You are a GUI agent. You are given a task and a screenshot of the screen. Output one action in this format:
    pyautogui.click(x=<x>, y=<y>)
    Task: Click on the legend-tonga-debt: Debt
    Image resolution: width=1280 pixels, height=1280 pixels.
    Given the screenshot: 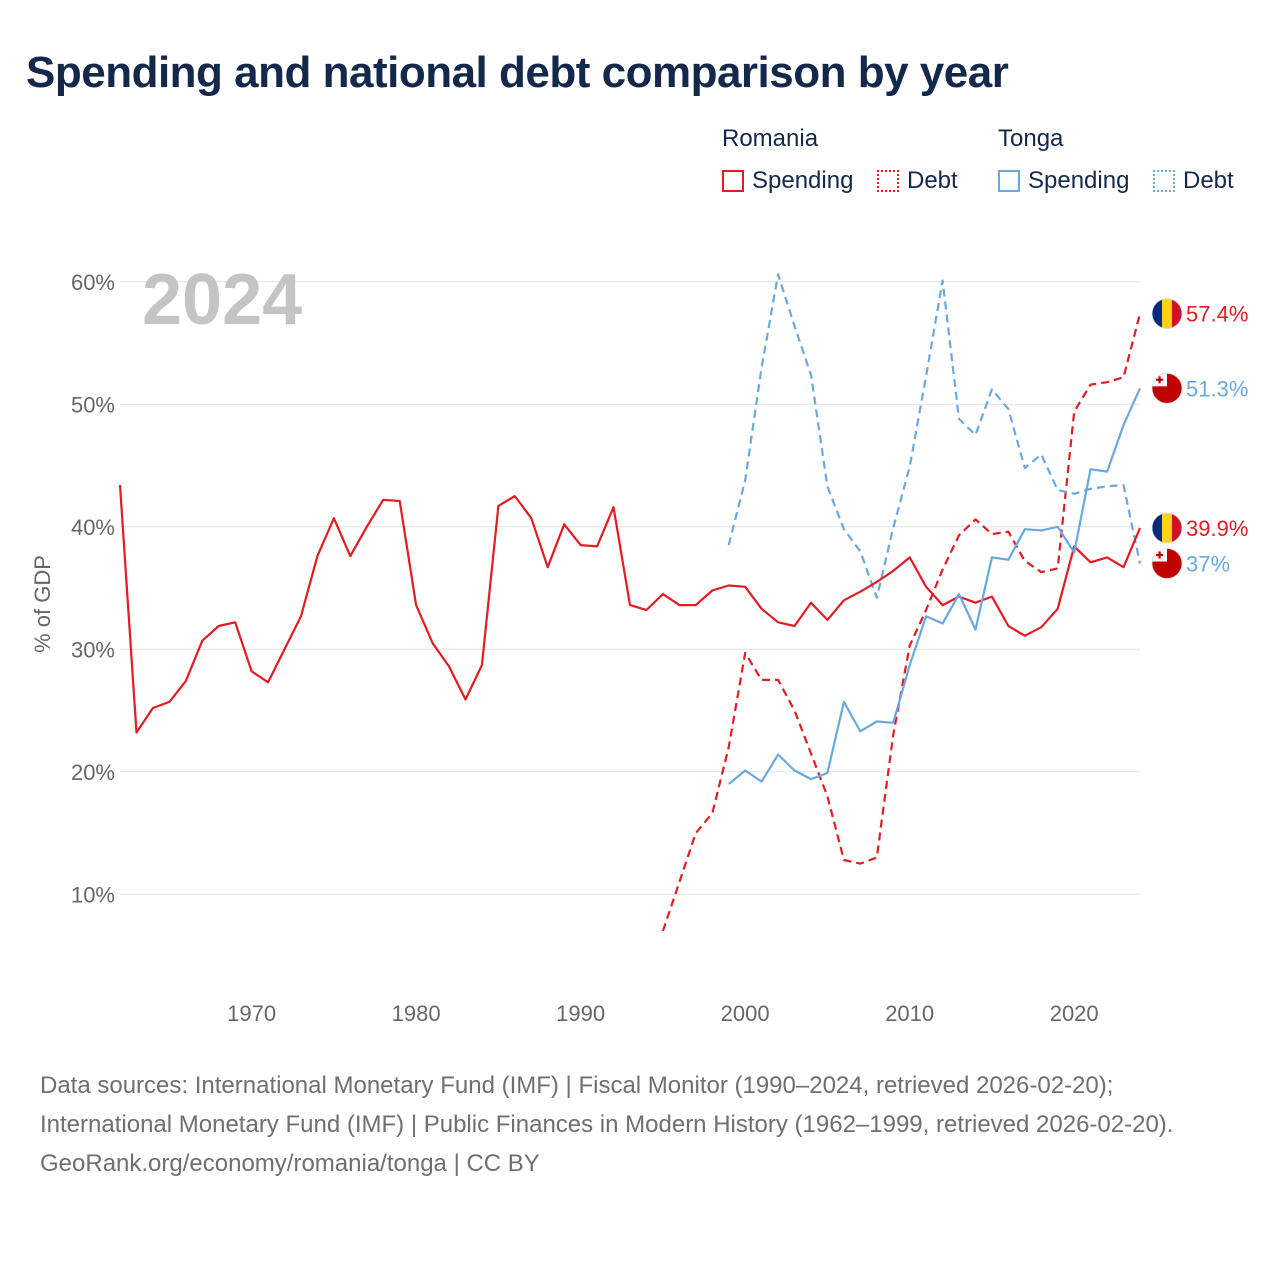 What is the action you would take?
    pyautogui.click(x=1193, y=181)
    